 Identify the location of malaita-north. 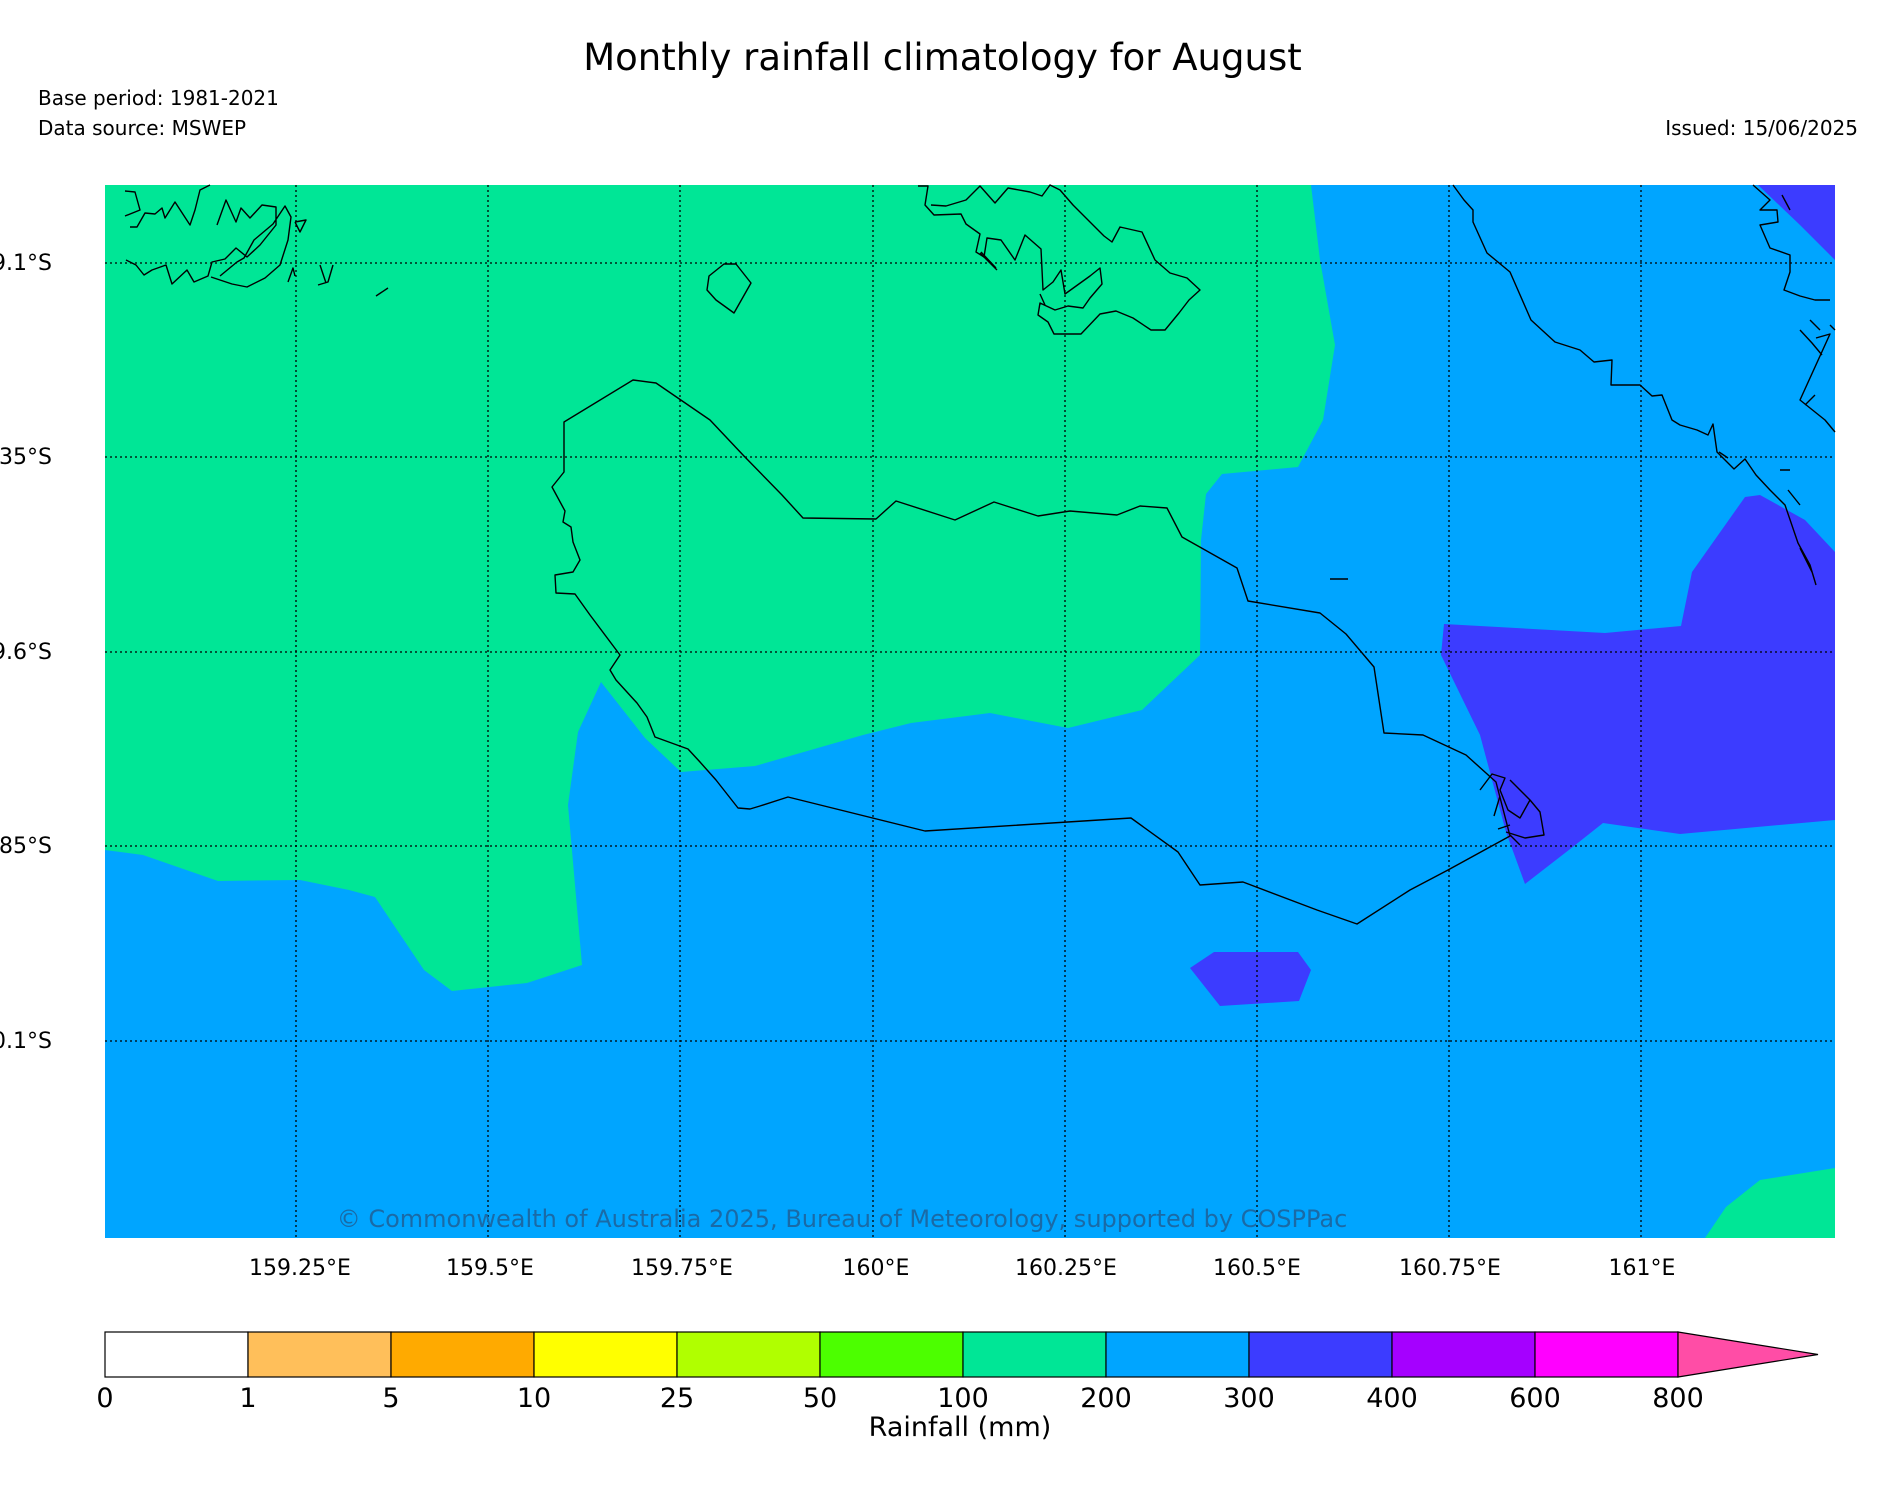
(1791, 257).